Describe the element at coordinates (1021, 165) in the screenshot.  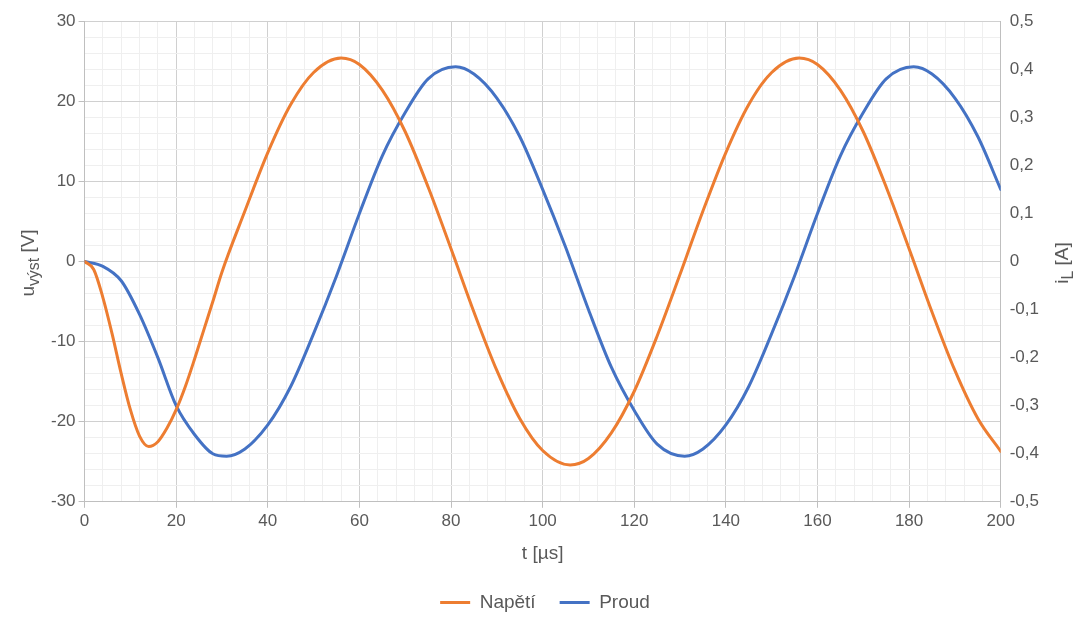
I see `y2-tick-label: 0,2` at that location.